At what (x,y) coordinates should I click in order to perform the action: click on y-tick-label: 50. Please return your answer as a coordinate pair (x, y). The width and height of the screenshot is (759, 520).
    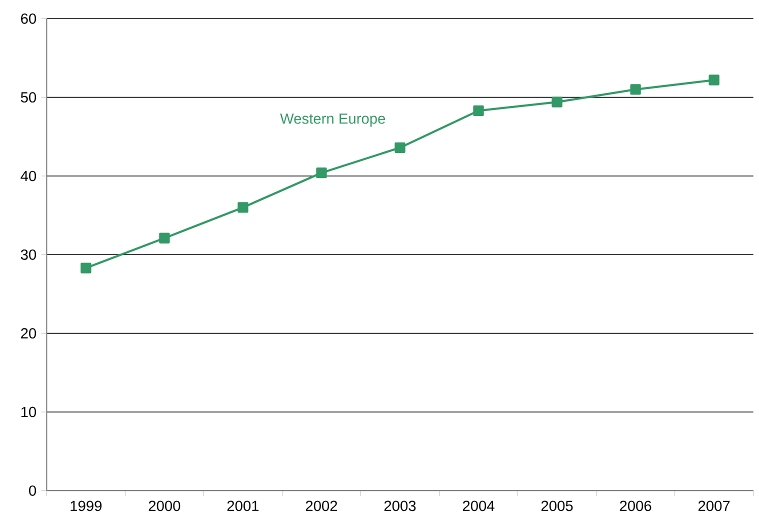
    Looking at the image, I should click on (28, 97).